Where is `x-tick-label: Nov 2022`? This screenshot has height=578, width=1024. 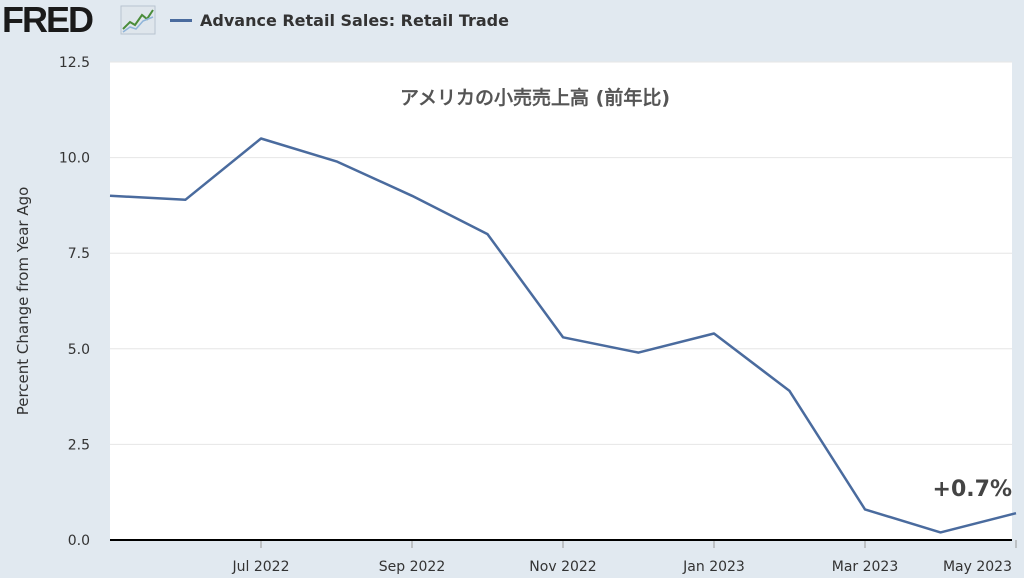
x-tick-label: Nov 2022 is located at coordinates (562, 567).